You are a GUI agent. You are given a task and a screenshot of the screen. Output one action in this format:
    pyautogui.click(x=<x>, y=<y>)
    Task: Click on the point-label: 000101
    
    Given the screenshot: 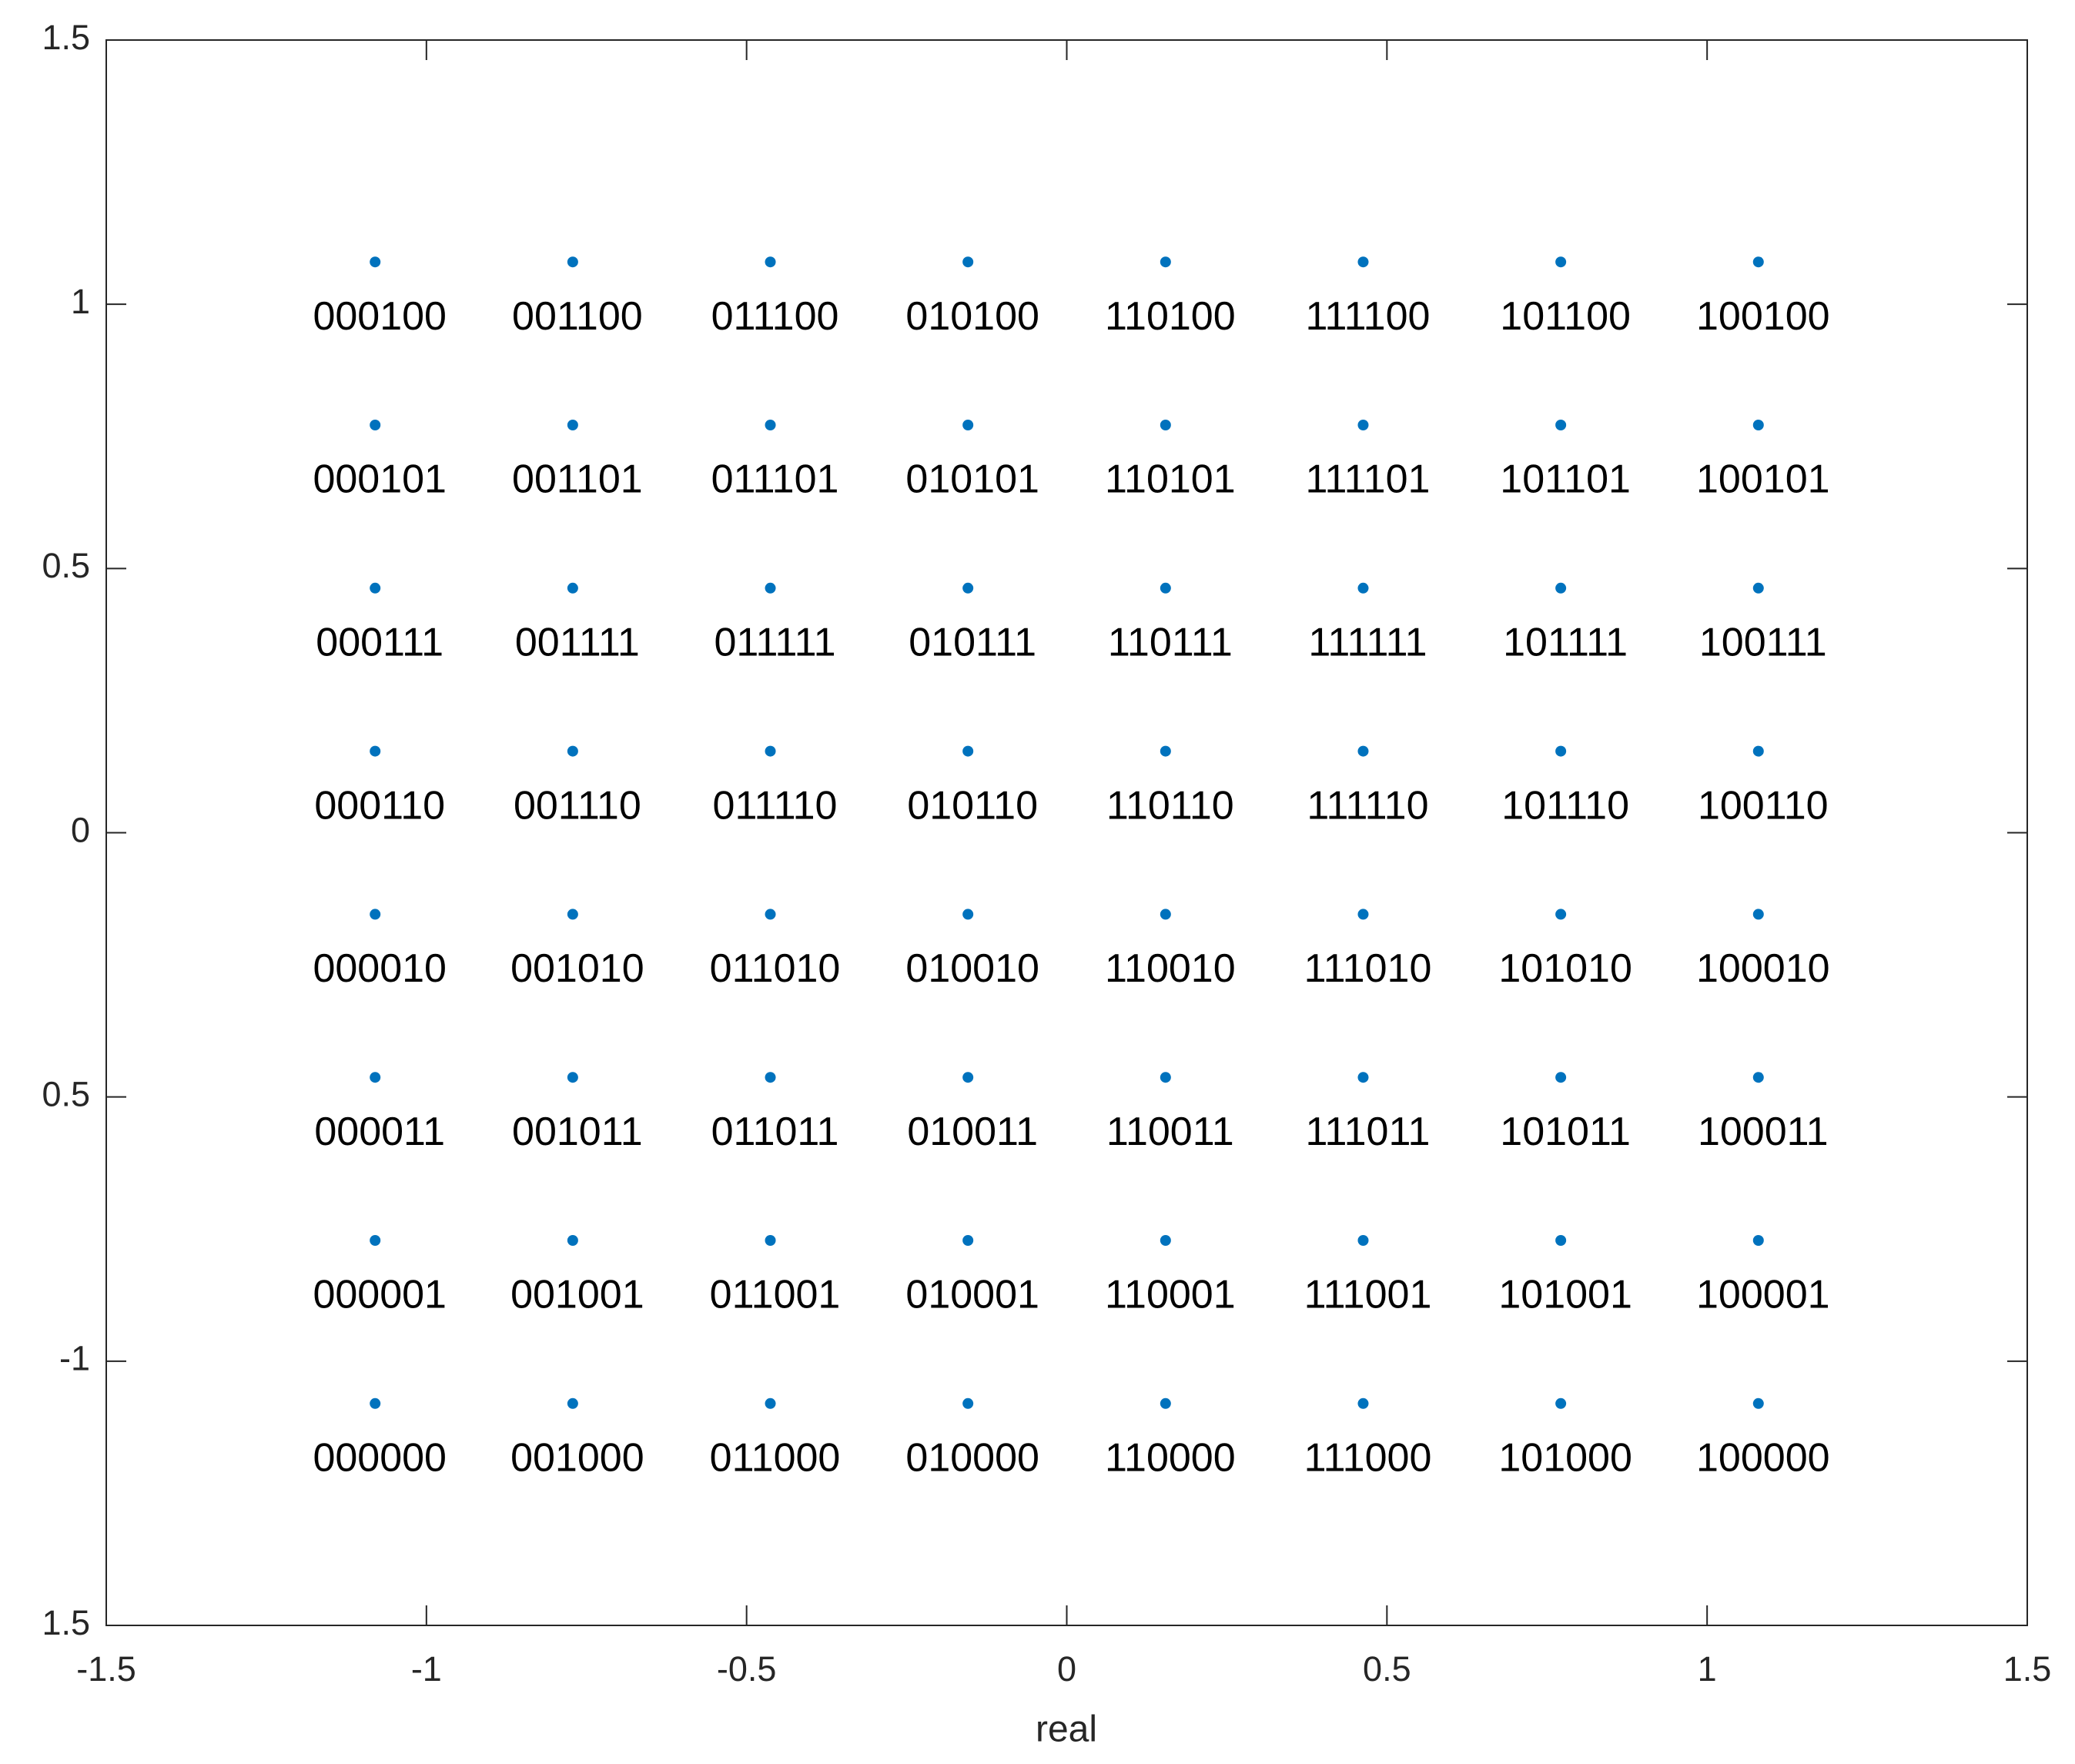 What is the action you would take?
    pyautogui.click(x=380, y=479)
    